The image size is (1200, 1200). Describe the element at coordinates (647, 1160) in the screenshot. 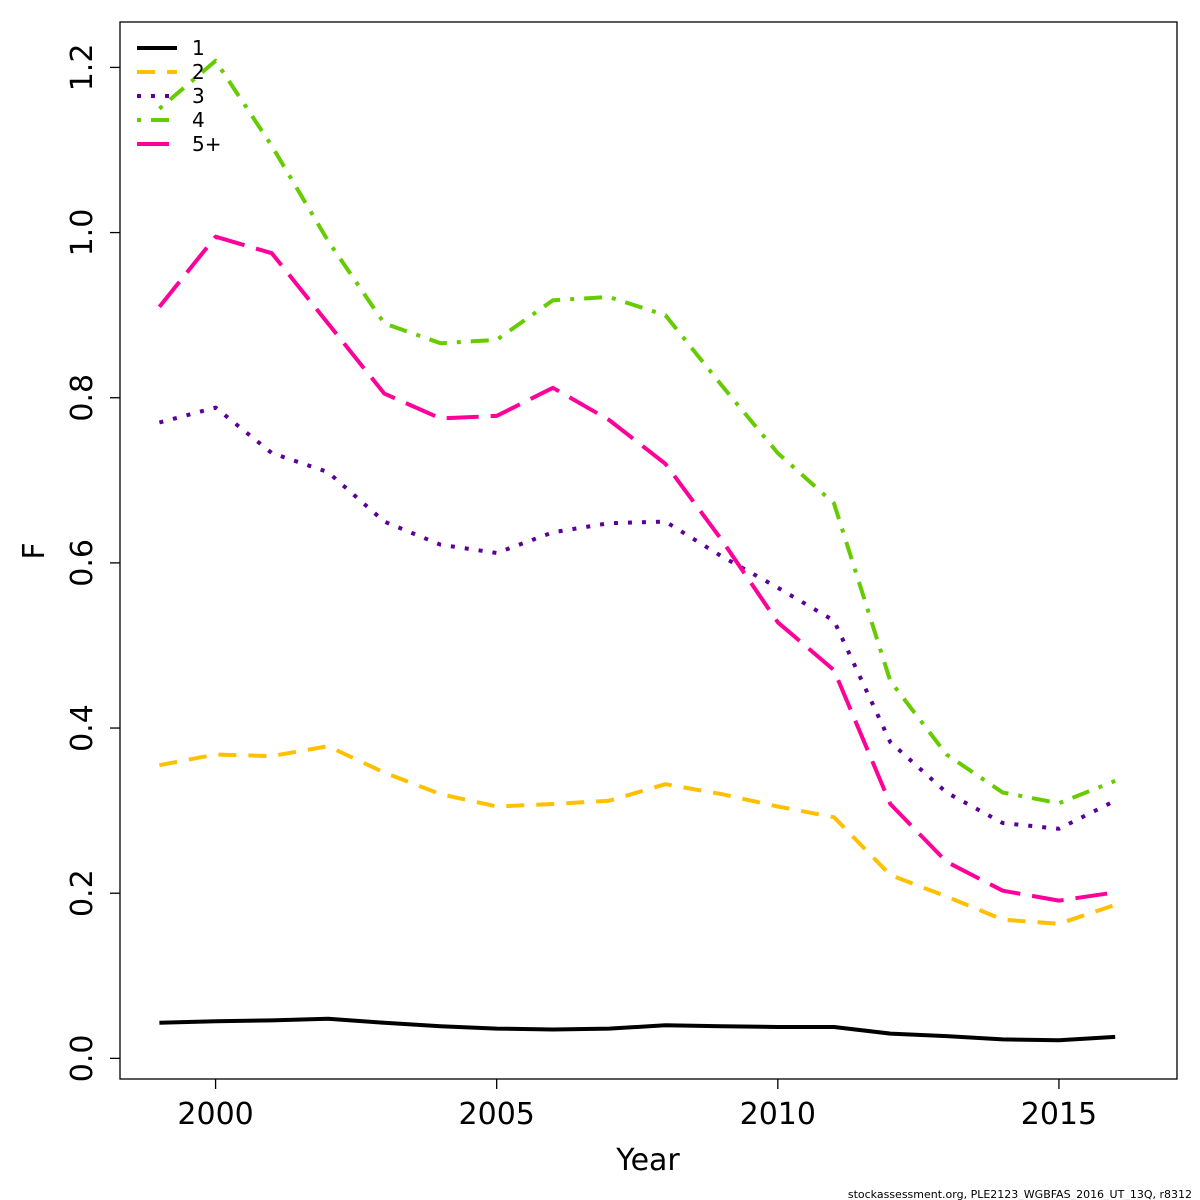

I see `x-axis-title: Year` at that location.